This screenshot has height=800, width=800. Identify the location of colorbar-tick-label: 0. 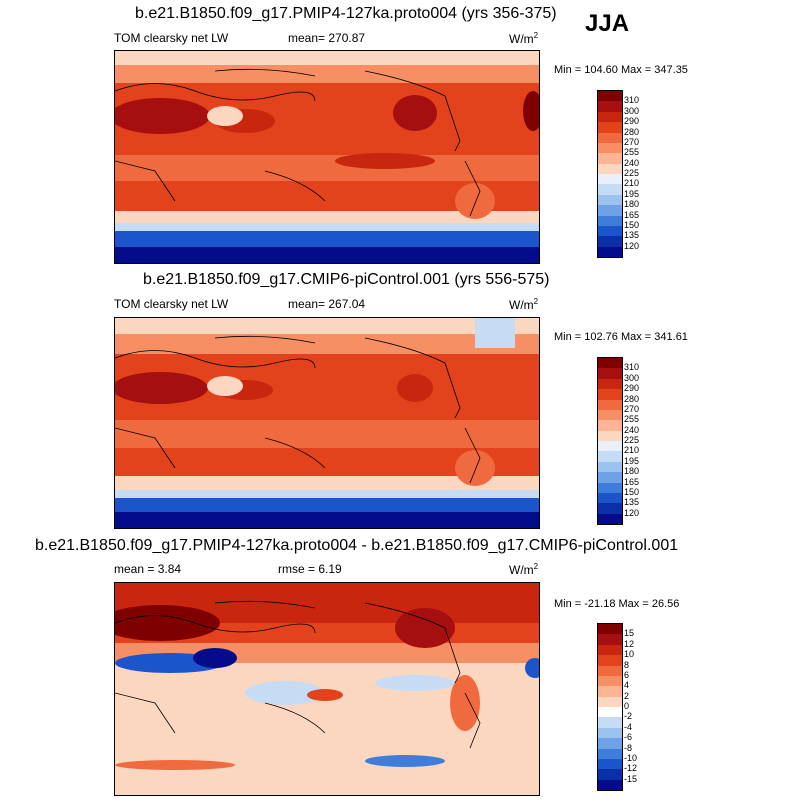
(627, 706).